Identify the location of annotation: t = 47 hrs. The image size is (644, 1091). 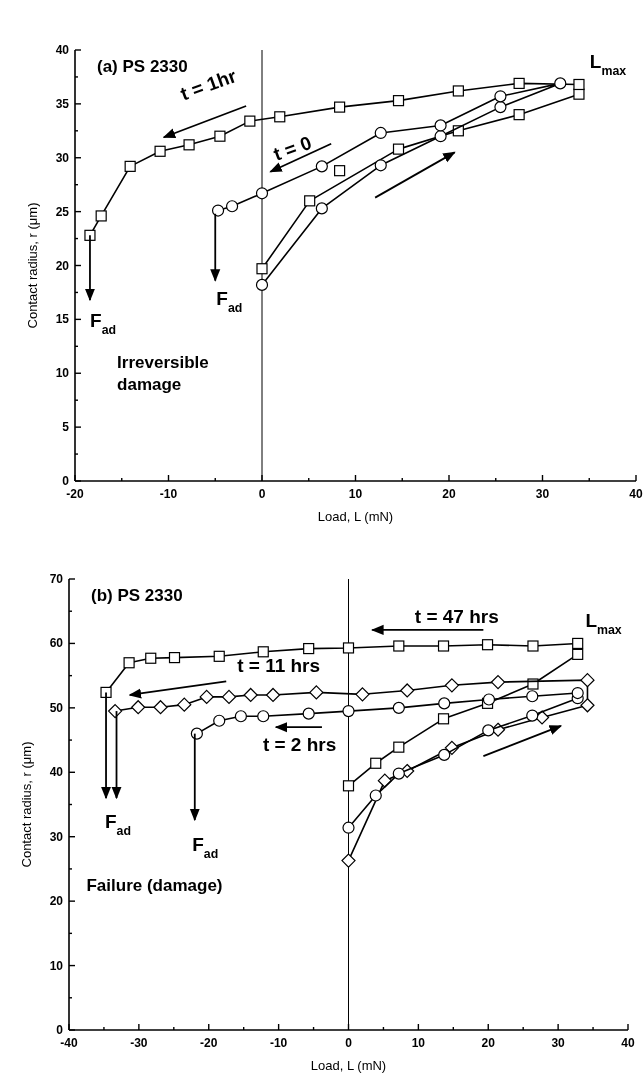
(456, 616).